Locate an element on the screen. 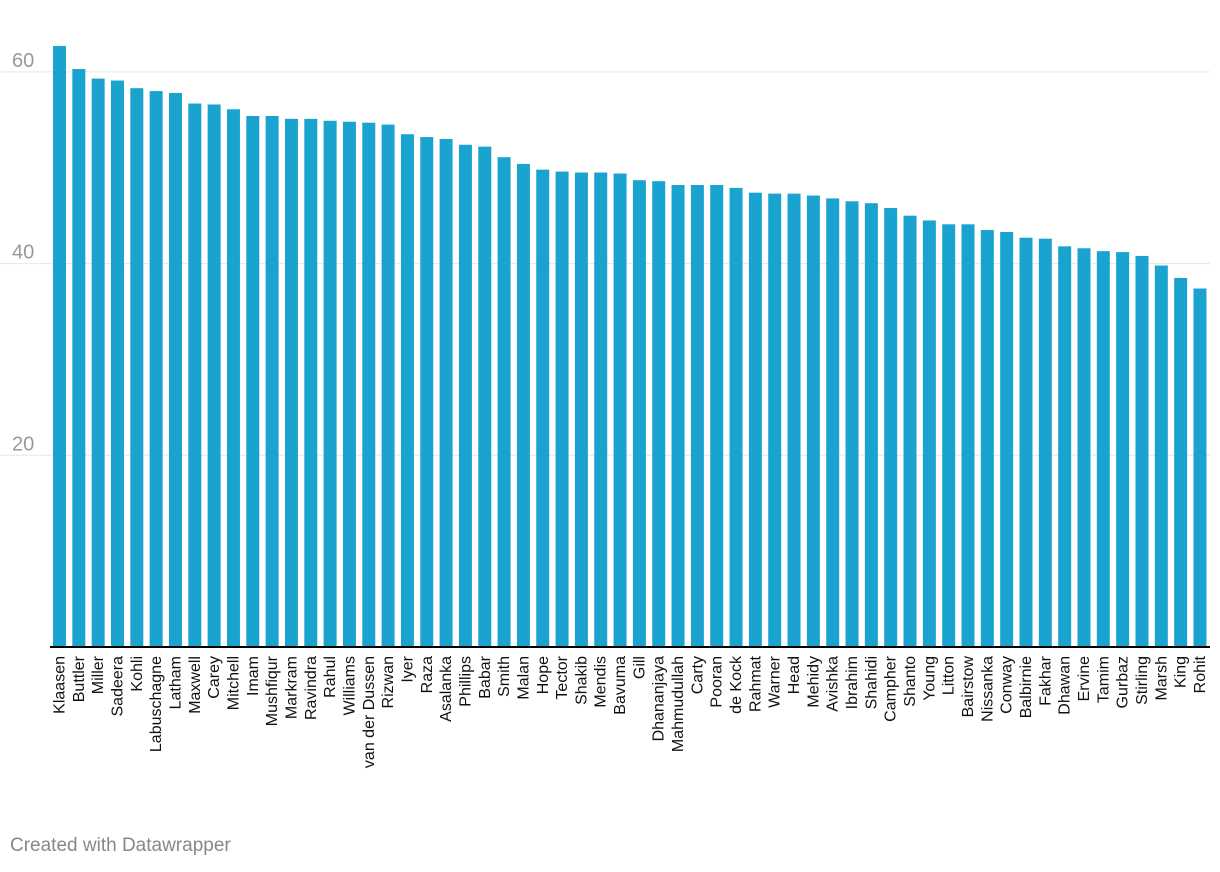  x-tick-label: Mahmudullah is located at coordinates (678, 704).